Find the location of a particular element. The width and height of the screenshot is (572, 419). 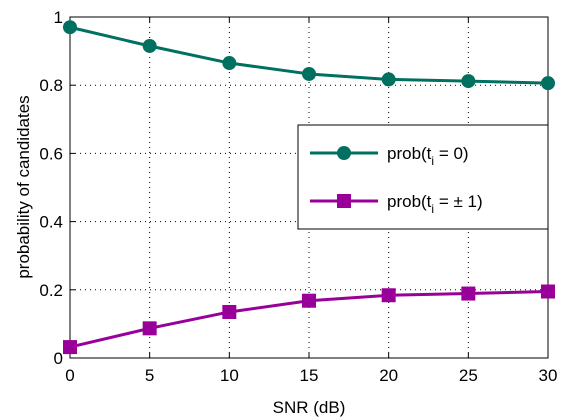

x-tick-label: 0 is located at coordinates (69, 375).